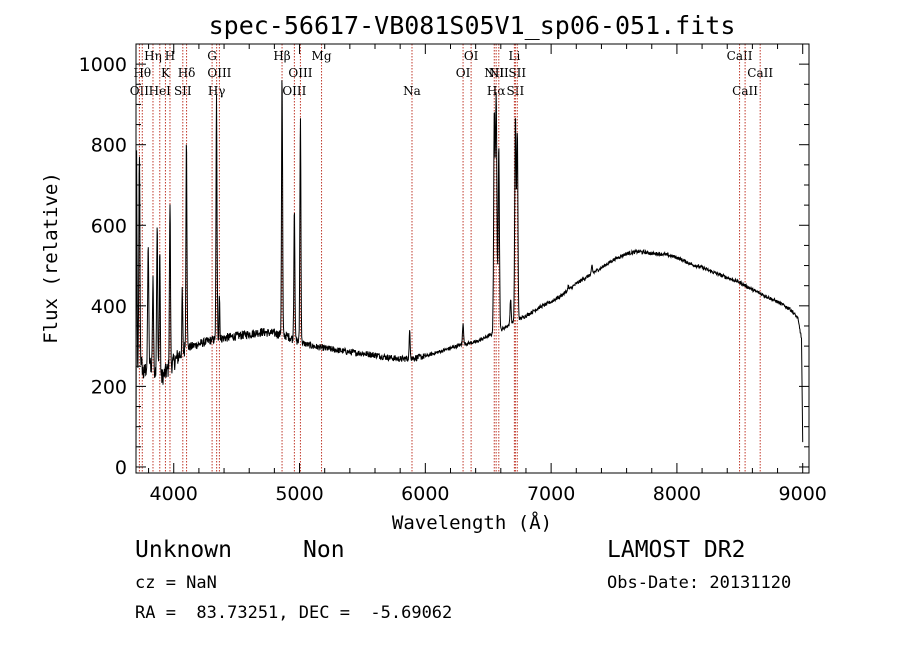 The height and width of the screenshot is (649, 900). What do you see at coordinates (140, 91) in the screenshot?
I see `marker-label: OII` at bounding box center [140, 91].